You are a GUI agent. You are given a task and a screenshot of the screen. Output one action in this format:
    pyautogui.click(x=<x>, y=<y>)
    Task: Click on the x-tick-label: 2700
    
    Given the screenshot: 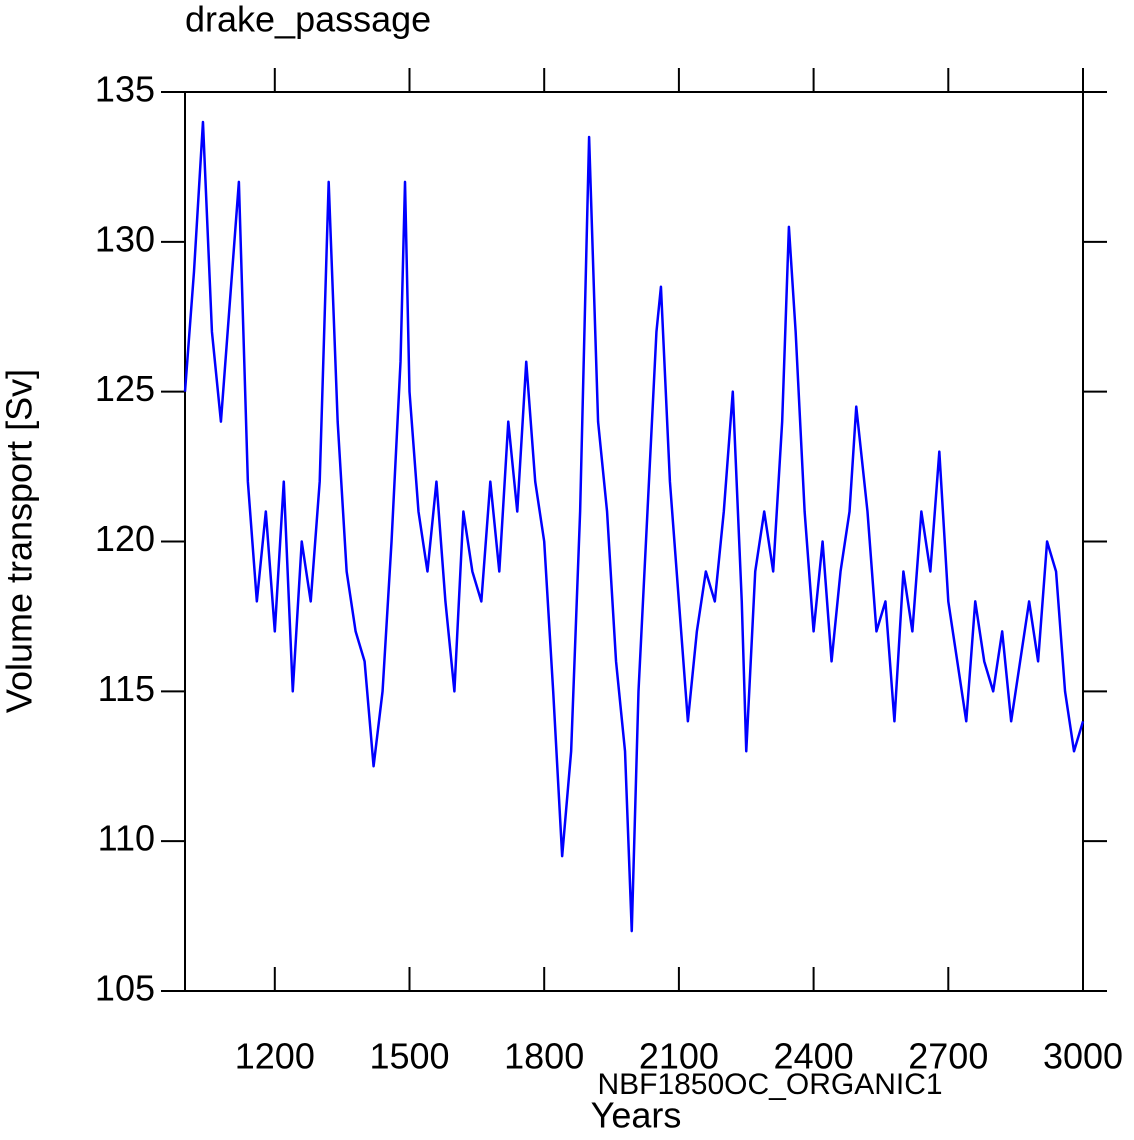 What is the action you would take?
    pyautogui.click(x=948, y=1056)
    